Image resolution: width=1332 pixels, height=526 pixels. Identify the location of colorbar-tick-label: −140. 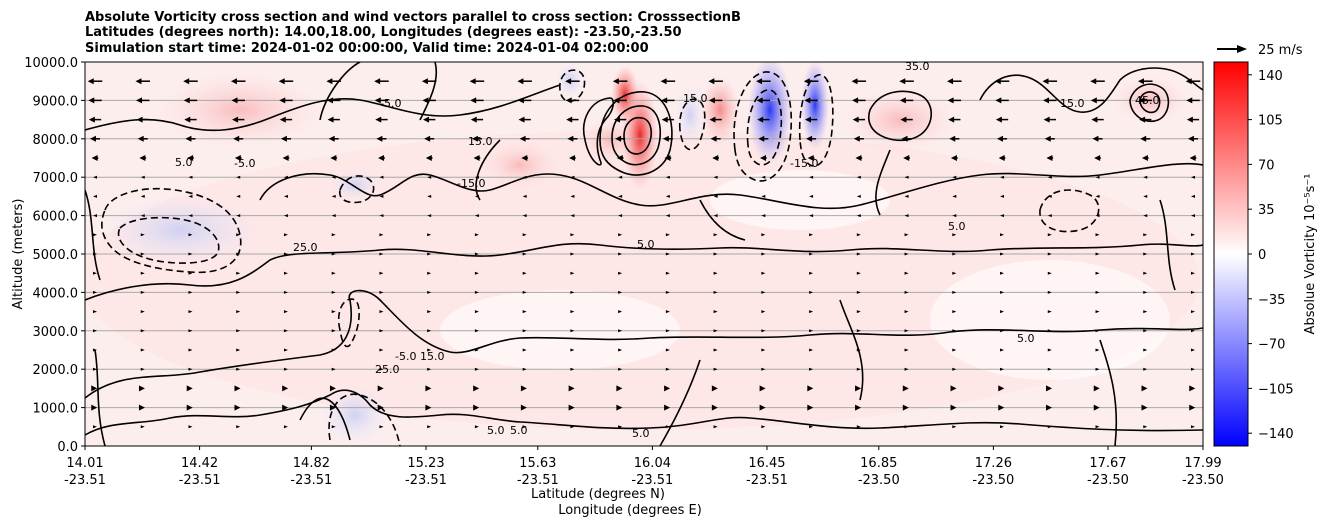
(1276, 434).